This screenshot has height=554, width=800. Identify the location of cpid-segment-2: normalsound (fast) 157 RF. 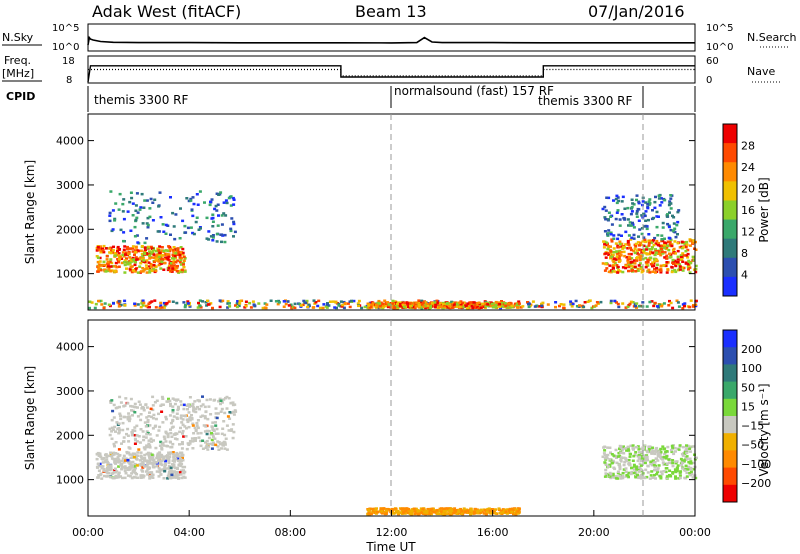
(474, 91).